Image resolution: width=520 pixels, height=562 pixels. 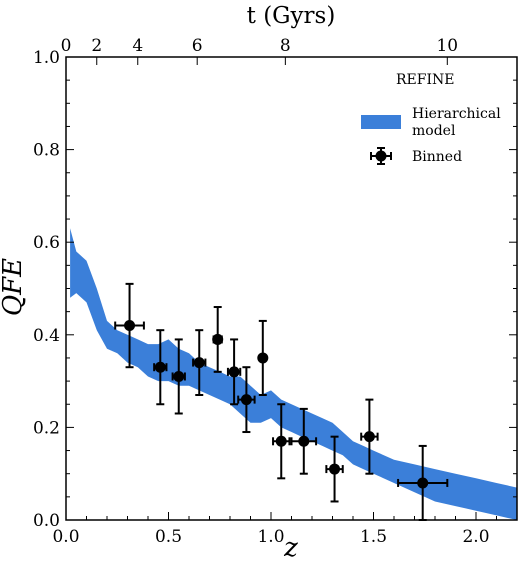 I want to click on y-tick-label: 0.0, so click(x=46, y=521).